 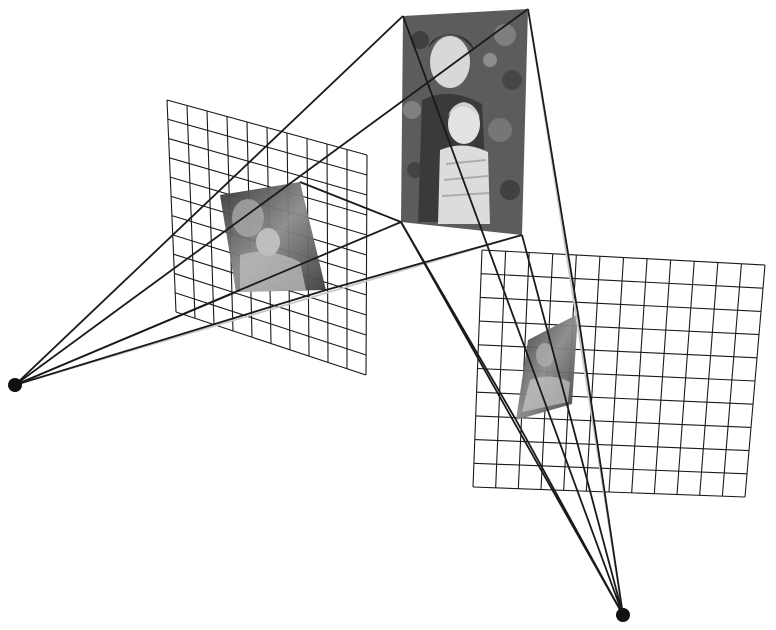 What do you see at coordinates (619, 373) in the screenshot?
I see `image-plane-right` at bounding box center [619, 373].